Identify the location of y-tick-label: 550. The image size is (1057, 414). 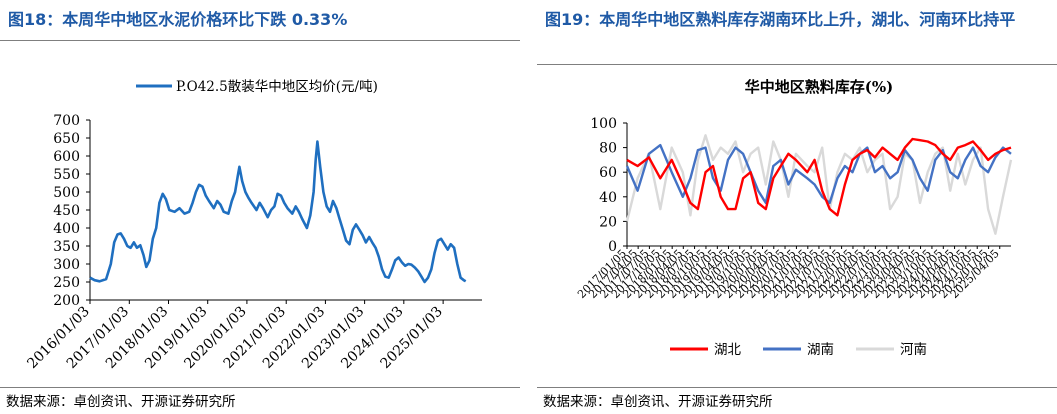
(66, 175).